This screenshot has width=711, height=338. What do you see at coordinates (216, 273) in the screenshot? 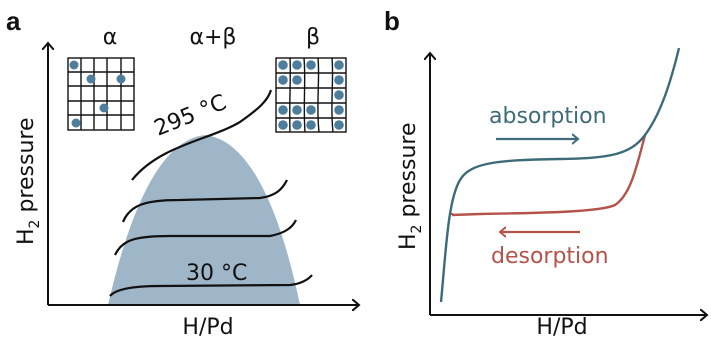
I see `temp-low-label: 30 °C` at bounding box center [216, 273].